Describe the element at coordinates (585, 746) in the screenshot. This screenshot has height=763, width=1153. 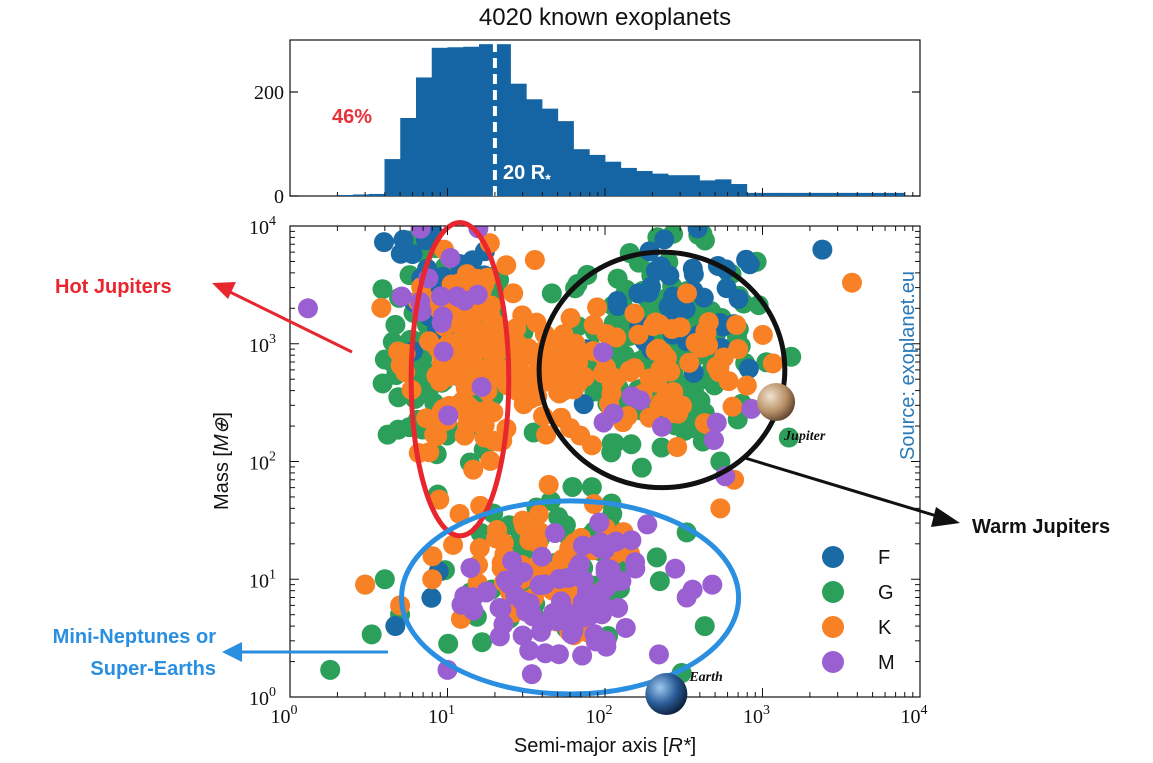
I see `x-axis-label-text: Semi-major axis` at that location.